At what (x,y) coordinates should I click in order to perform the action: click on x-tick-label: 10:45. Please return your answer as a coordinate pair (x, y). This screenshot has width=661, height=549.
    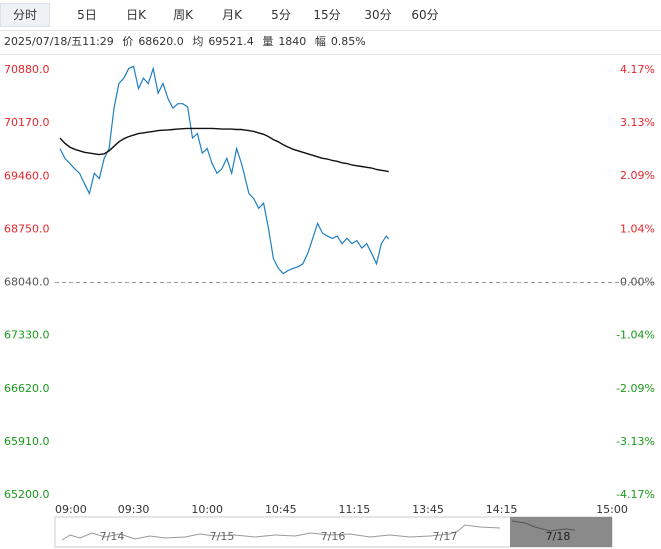
    Looking at the image, I should click on (281, 509).